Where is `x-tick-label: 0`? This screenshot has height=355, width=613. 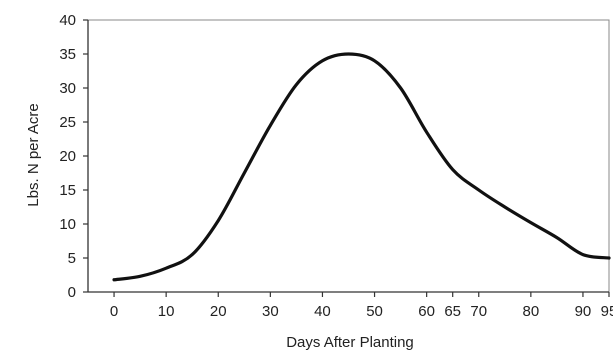 x-tick-label: 0 is located at coordinates (114, 311).